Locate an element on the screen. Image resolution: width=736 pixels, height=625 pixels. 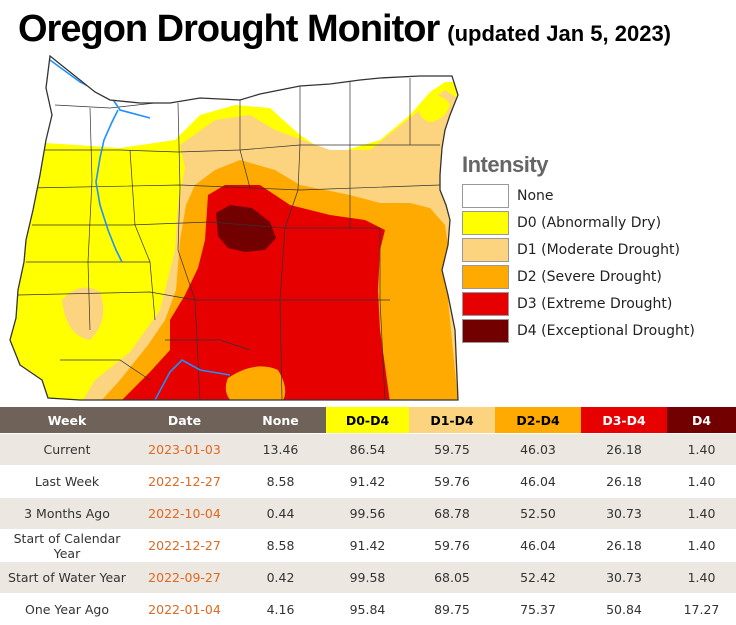
percent-cell: 59.75 is located at coordinates (452, 450).